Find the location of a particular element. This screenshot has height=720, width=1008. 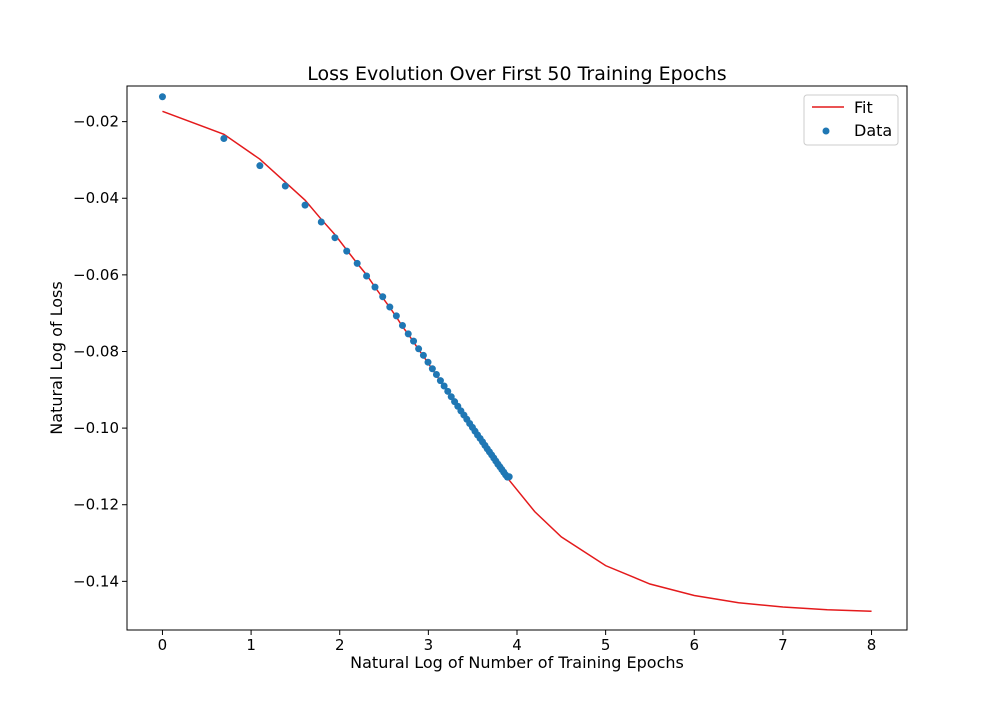

y-tick-label: −0.04 is located at coordinates (96, 198).